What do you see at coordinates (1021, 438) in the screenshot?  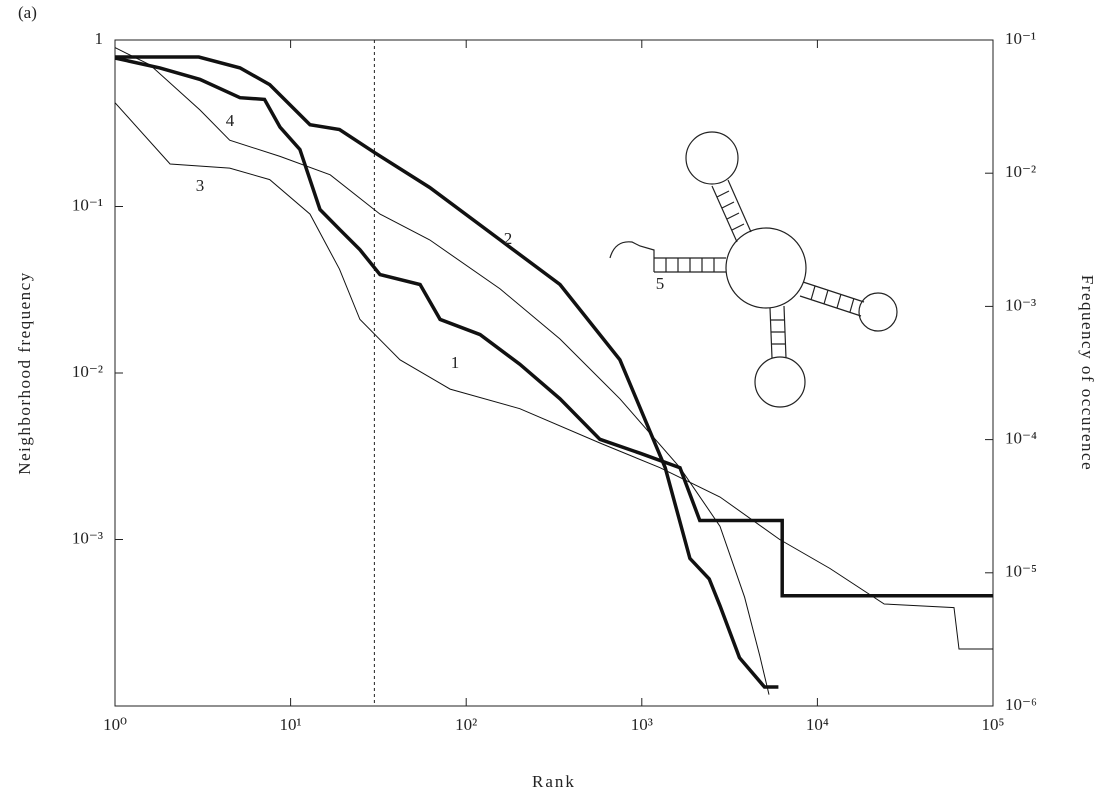 I see `y2-tick-label: 10⁻⁴` at bounding box center [1021, 438].